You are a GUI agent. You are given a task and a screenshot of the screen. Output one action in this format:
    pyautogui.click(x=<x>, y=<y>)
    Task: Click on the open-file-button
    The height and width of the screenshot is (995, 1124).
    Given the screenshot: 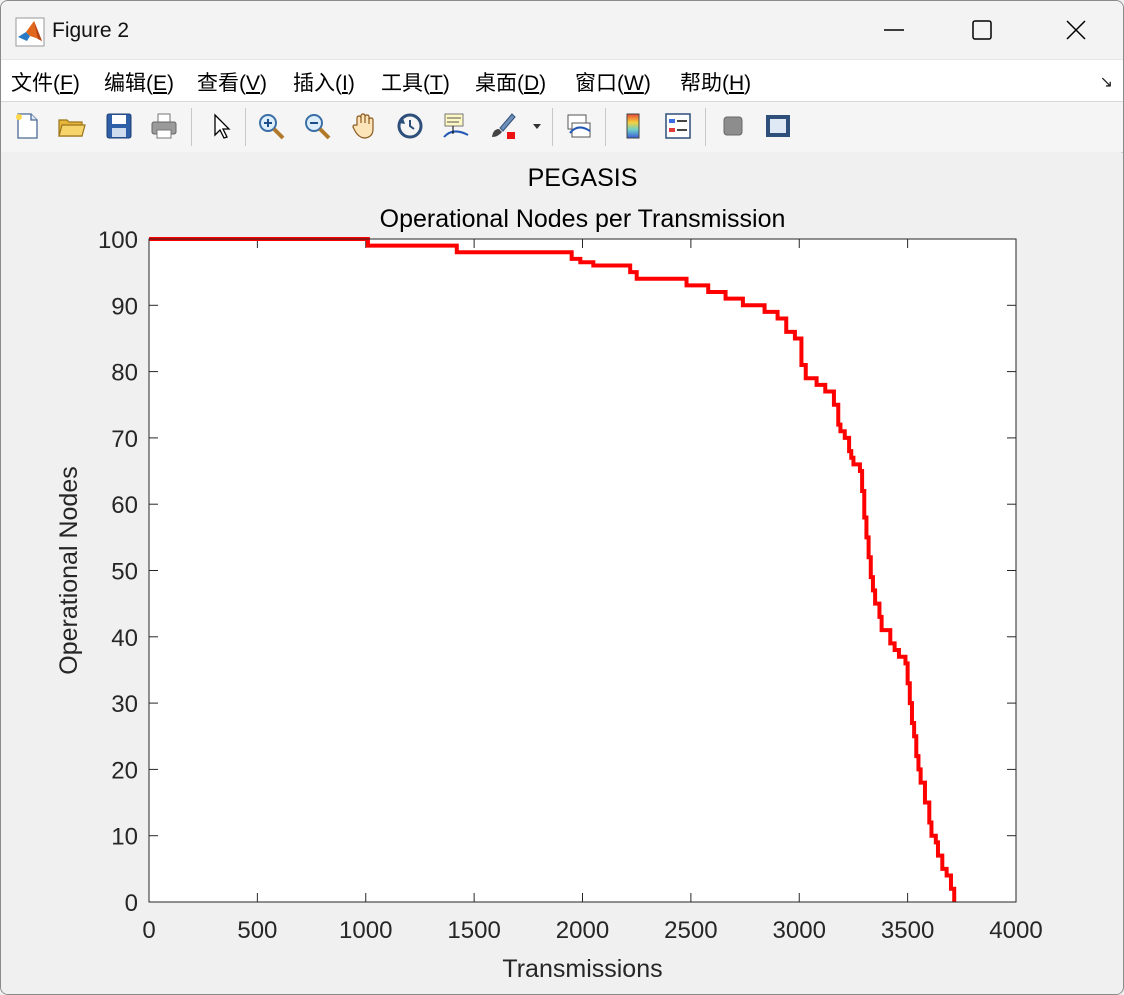 What is the action you would take?
    pyautogui.click(x=71, y=126)
    